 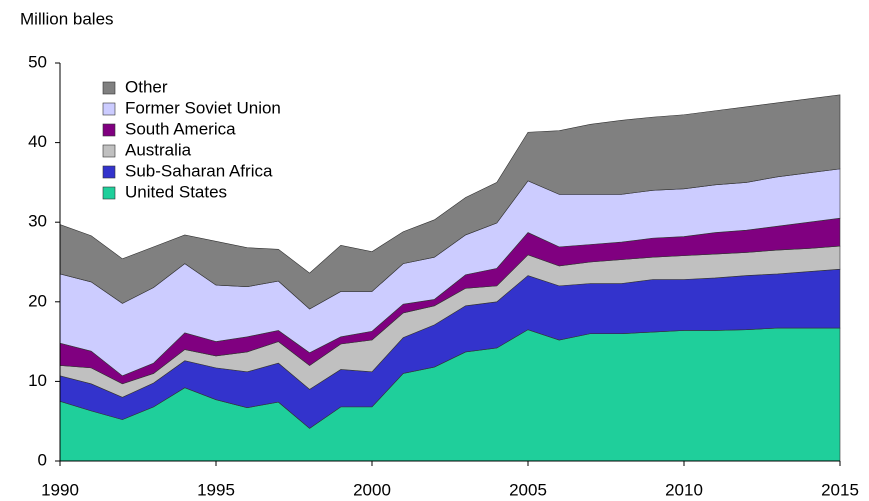 What do you see at coordinates (372, 489) in the screenshot?
I see `x-tick-label: 2000` at bounding box center [372, 489].